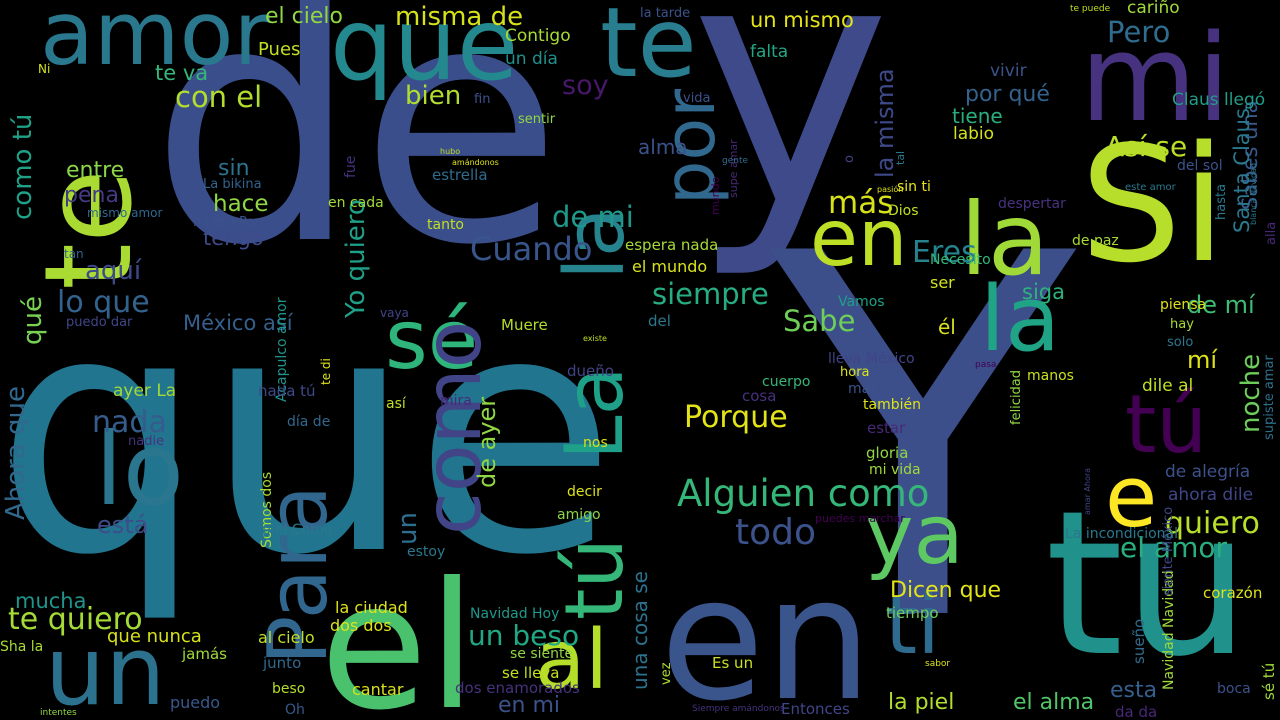 This screenshot has width=1280, height=720. What do you see at coordinates (460, 175) in the screenshot?
I see `word: estrella` at bounding box center [460, 175].